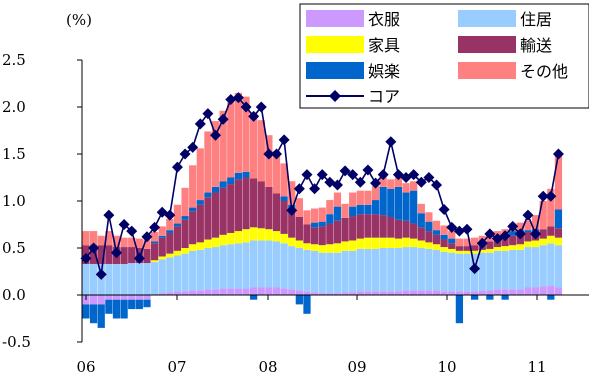 Image resolution: width=589 pixels, height=378 pixels. Describe the element at coordinates (384, 96) in the screenshot. I see `legend-label-core: コア` at that location.